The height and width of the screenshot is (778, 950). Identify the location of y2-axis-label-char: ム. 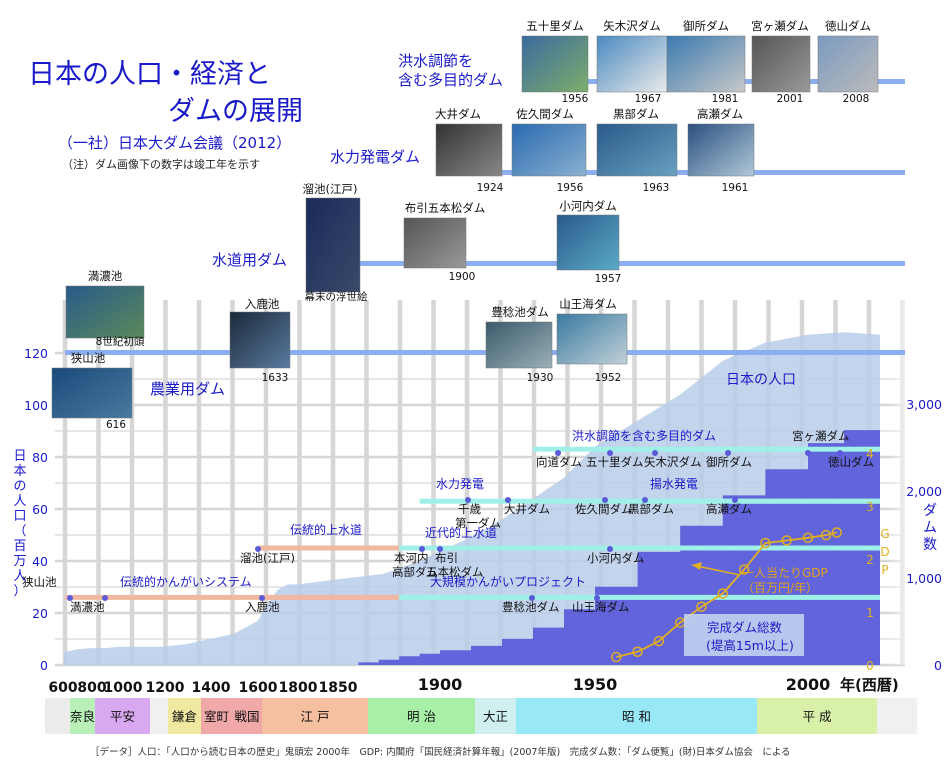
(930, 528).